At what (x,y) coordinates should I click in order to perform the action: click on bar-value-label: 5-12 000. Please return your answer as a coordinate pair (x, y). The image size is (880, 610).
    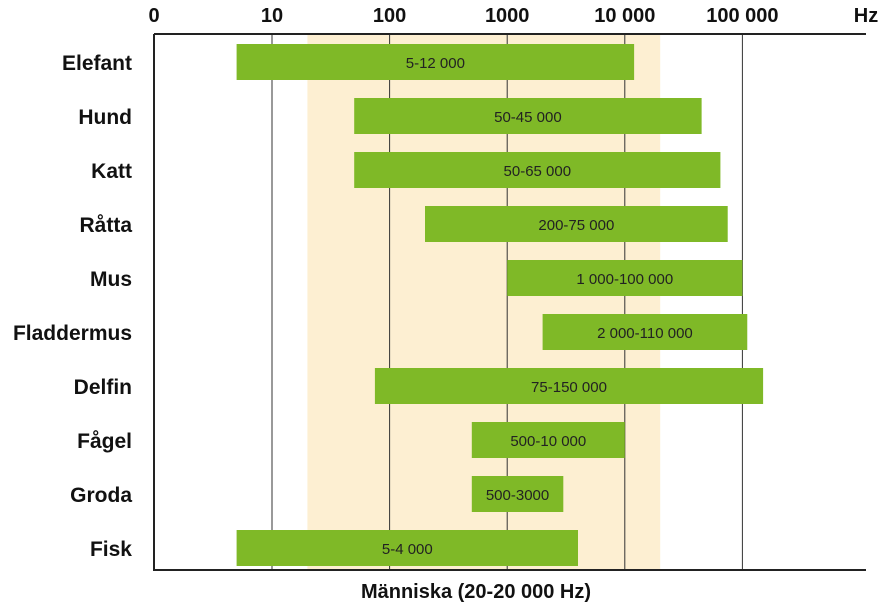
    Looking at the image, I should click on (435, 63).